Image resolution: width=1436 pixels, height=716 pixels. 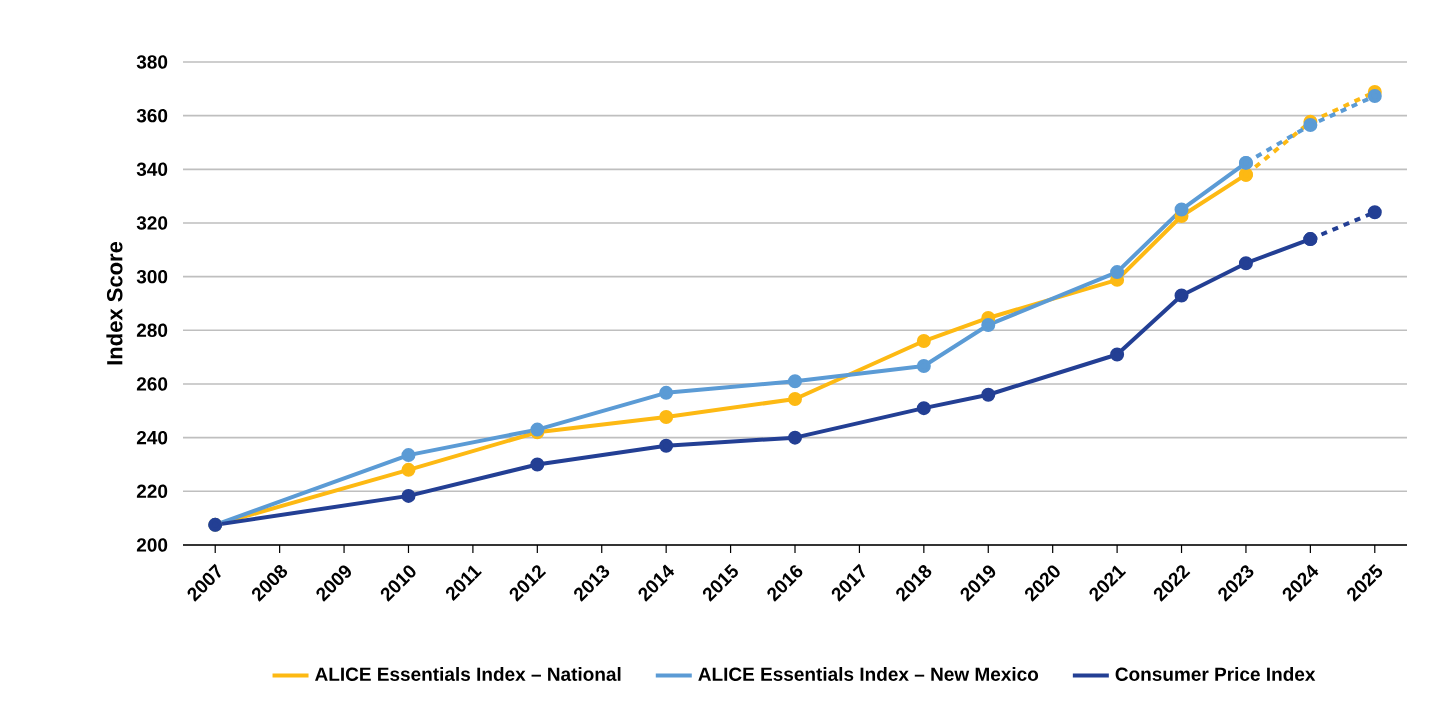 I want to click on y-tick-label: 240, so click(x=152, y=437).